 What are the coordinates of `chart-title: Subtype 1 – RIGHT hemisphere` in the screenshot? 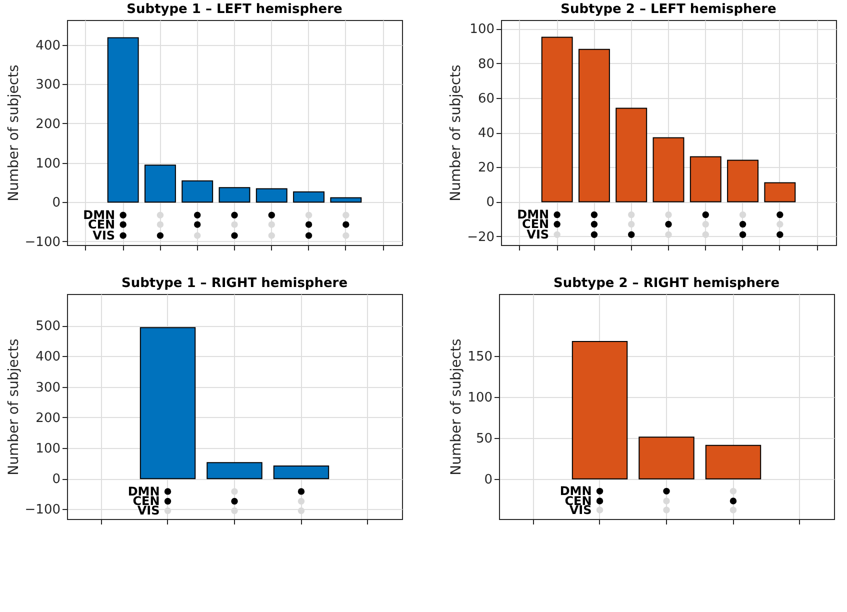 It's located at (234, 283).